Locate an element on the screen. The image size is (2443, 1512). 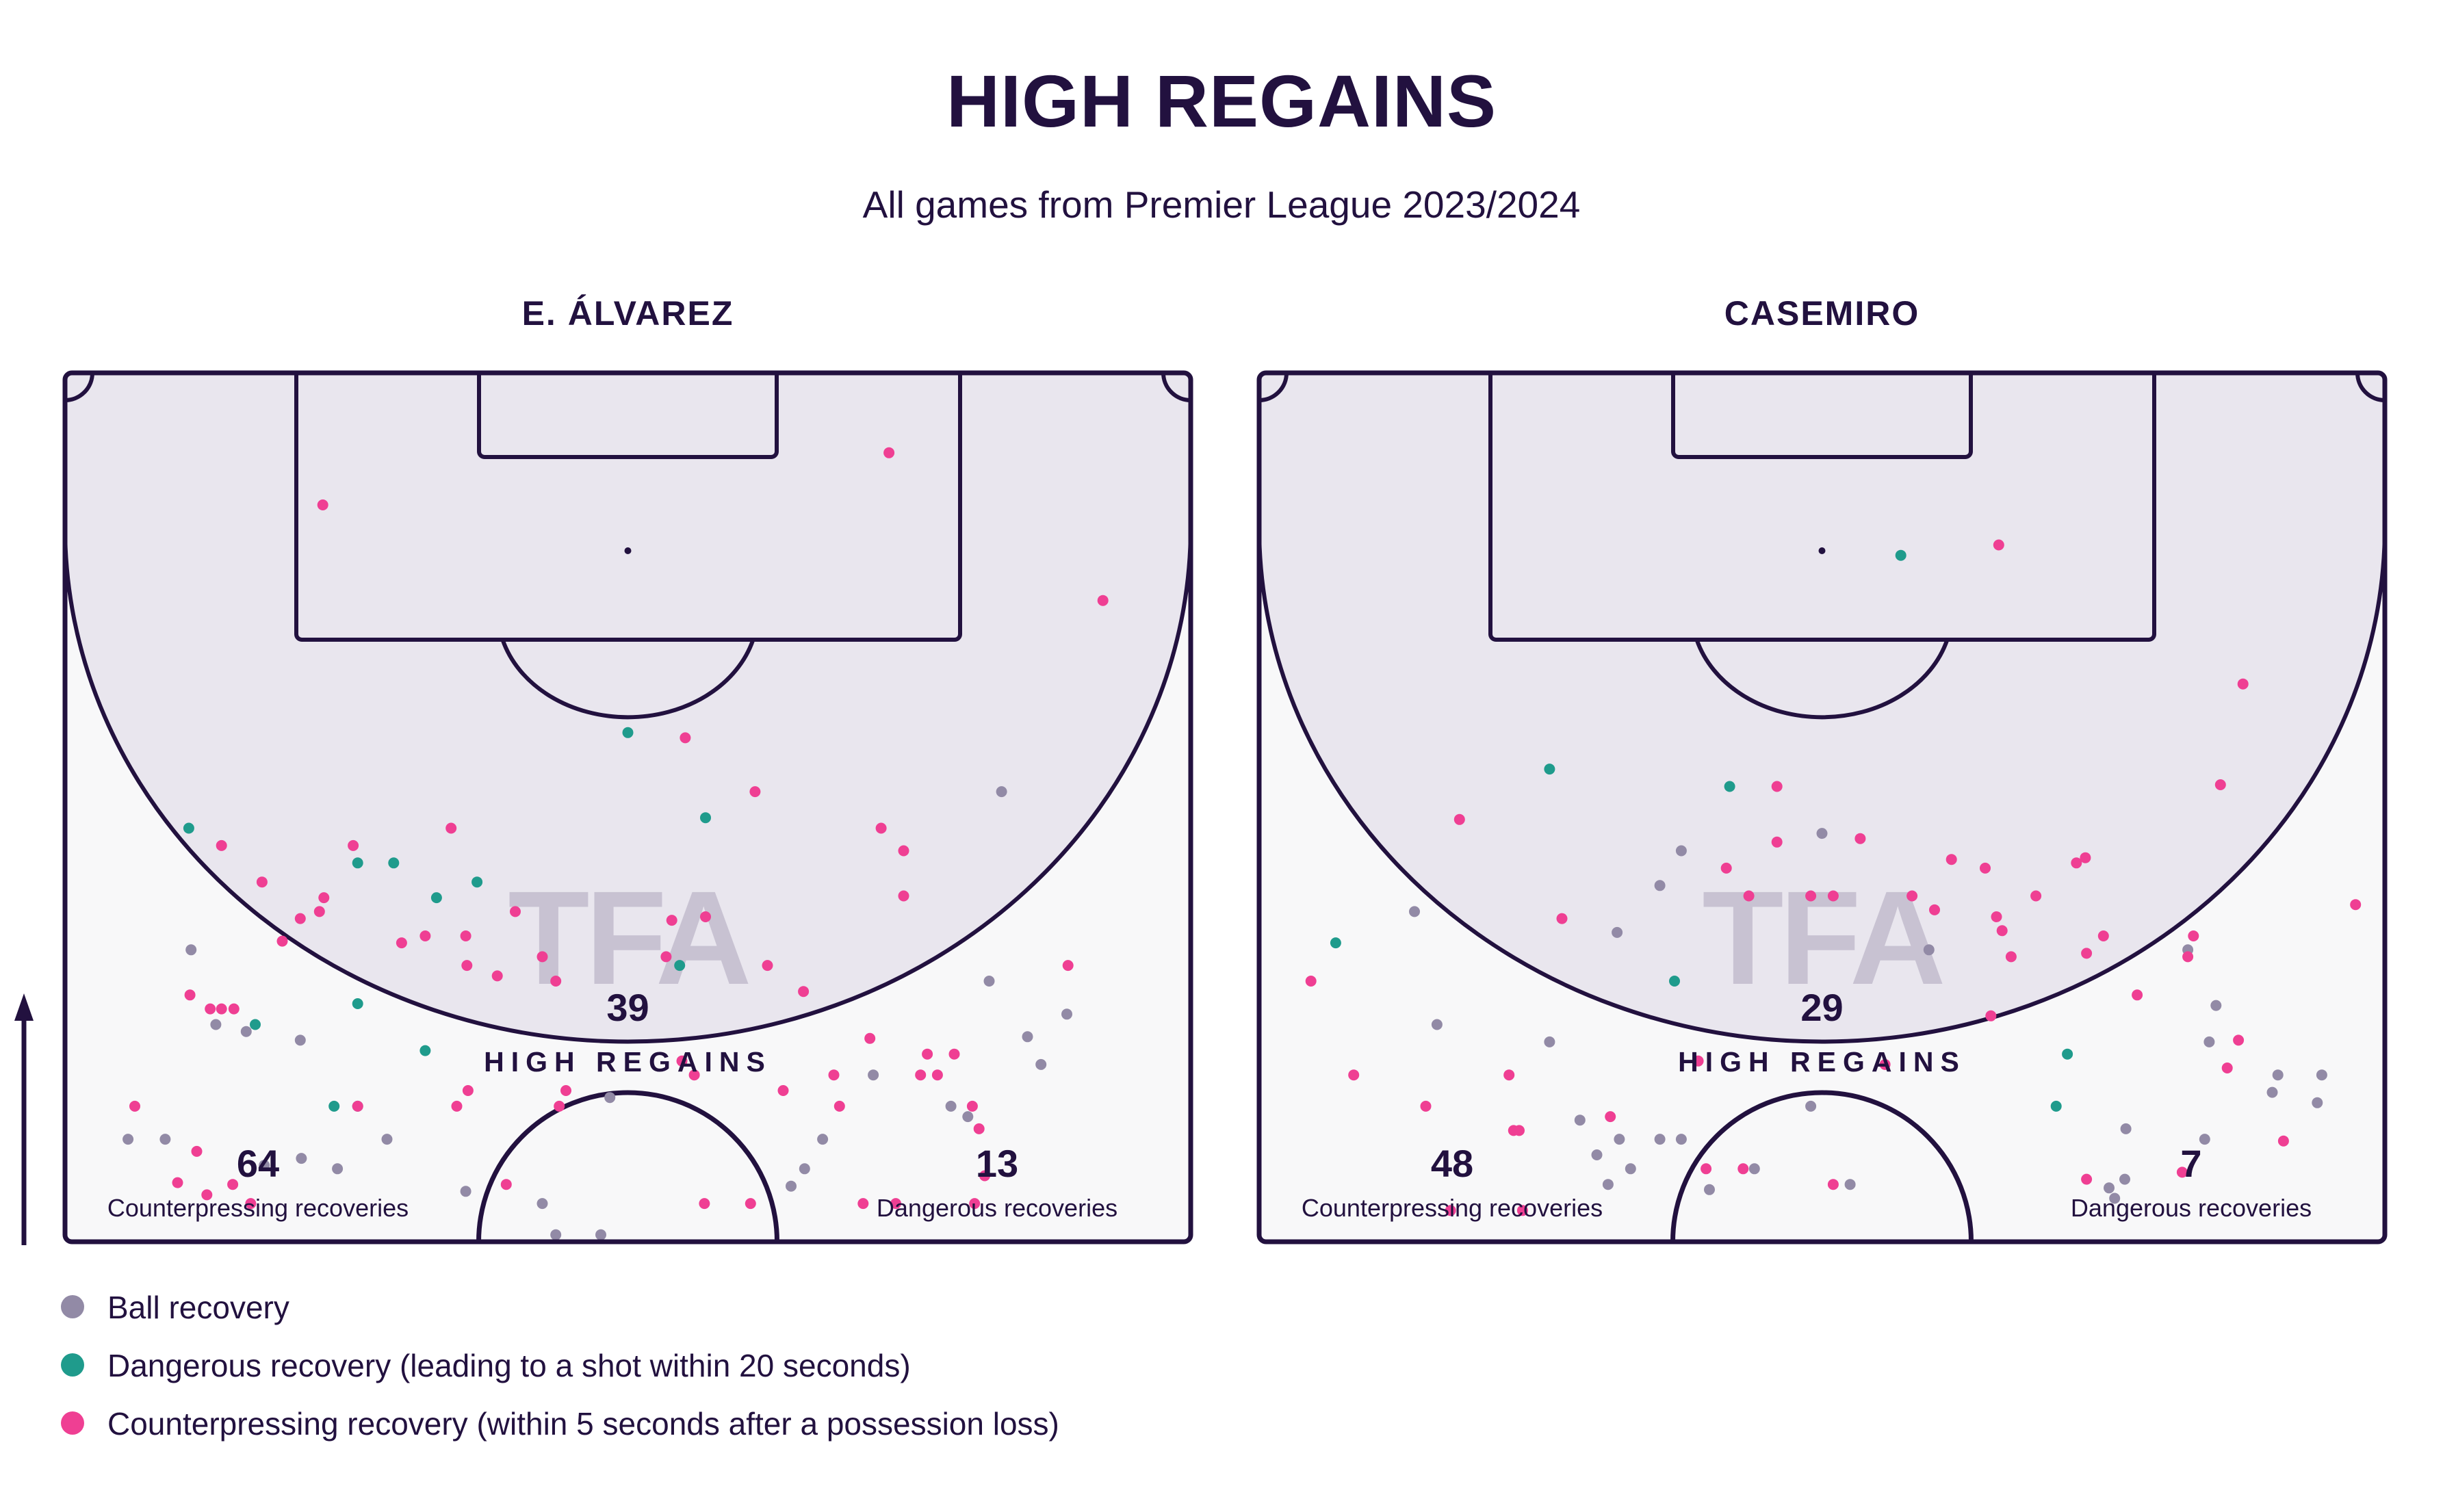
counterpressing-value: 64 is located at coordinates (258, 1163).